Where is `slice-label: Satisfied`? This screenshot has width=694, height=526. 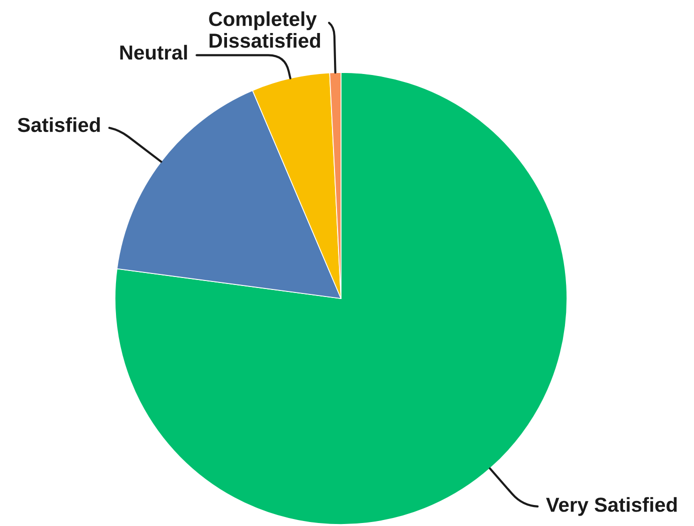 slice-label: Satisfied is located at coordinates (59, 124).